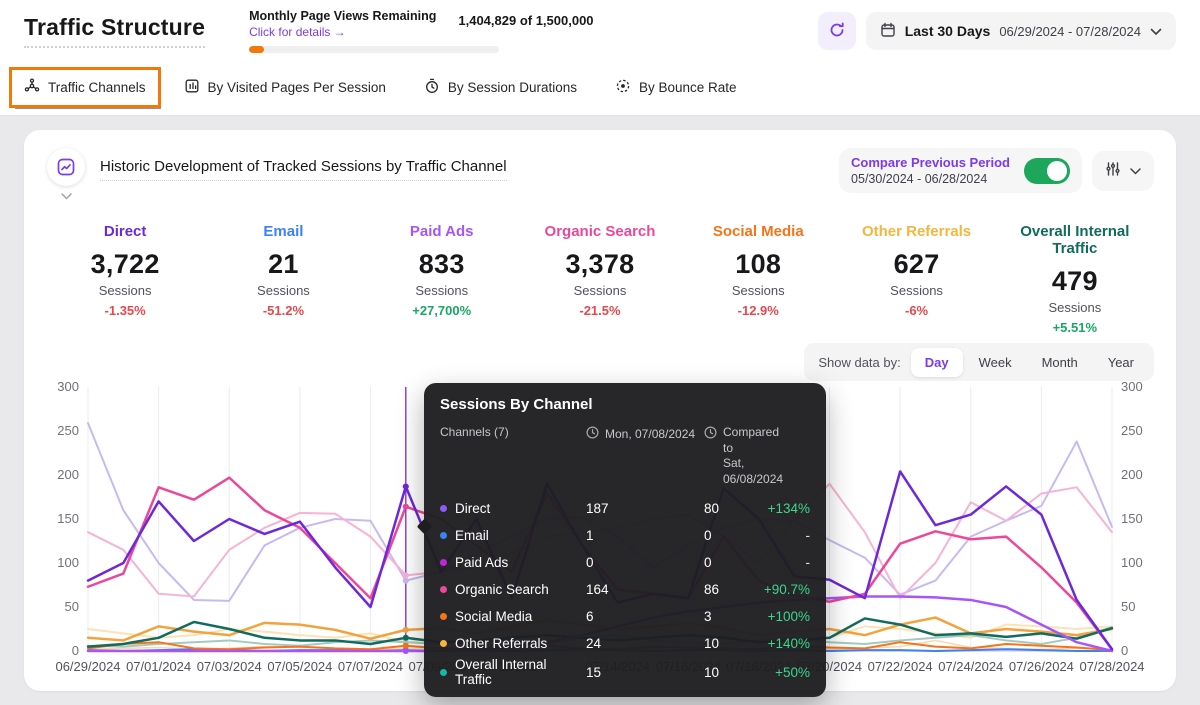 Image resolution: width=1200 pixels, height=705 pixels. I want to click on channel-stat-direct: Direct 3,722 Sessions -1.35%, so click(125, 279).